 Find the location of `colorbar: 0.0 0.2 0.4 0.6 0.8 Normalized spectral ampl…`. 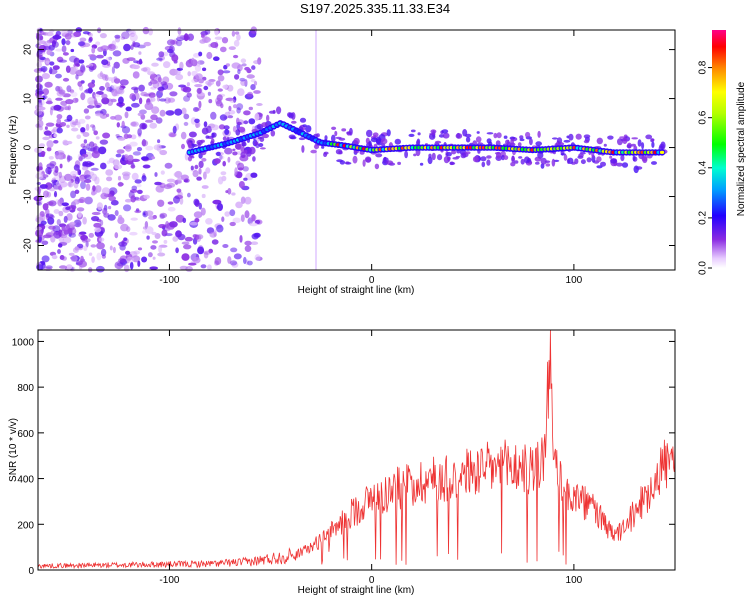

colorbar: 0.0 0.2 0.4 0.6 0.8 Normalized spectral ampl… is located at coordinates (722, 152).